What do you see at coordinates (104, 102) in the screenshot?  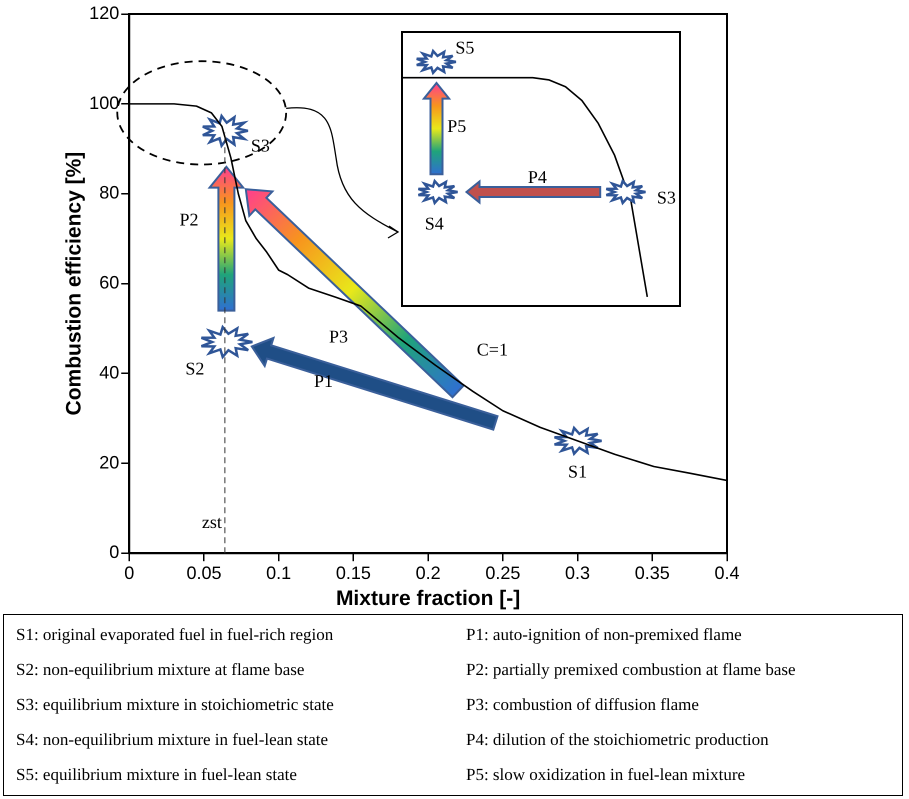 I see `y-tick-label: 100` at bounding box center [104, 102].